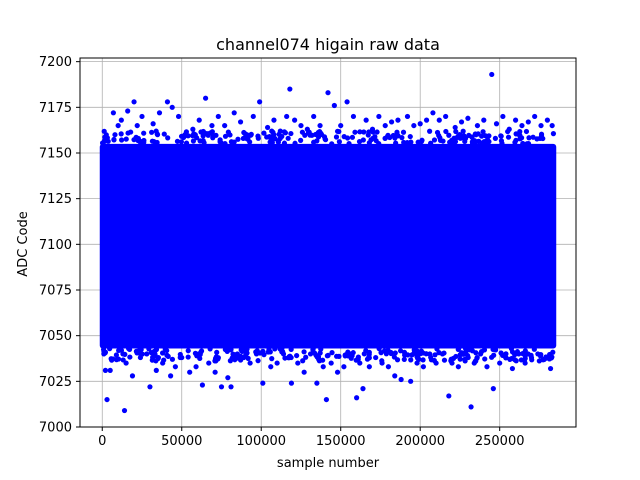 This screenshot has height=480, width=640. I want to click on y-tick-label: 7075, so click(55, 290).